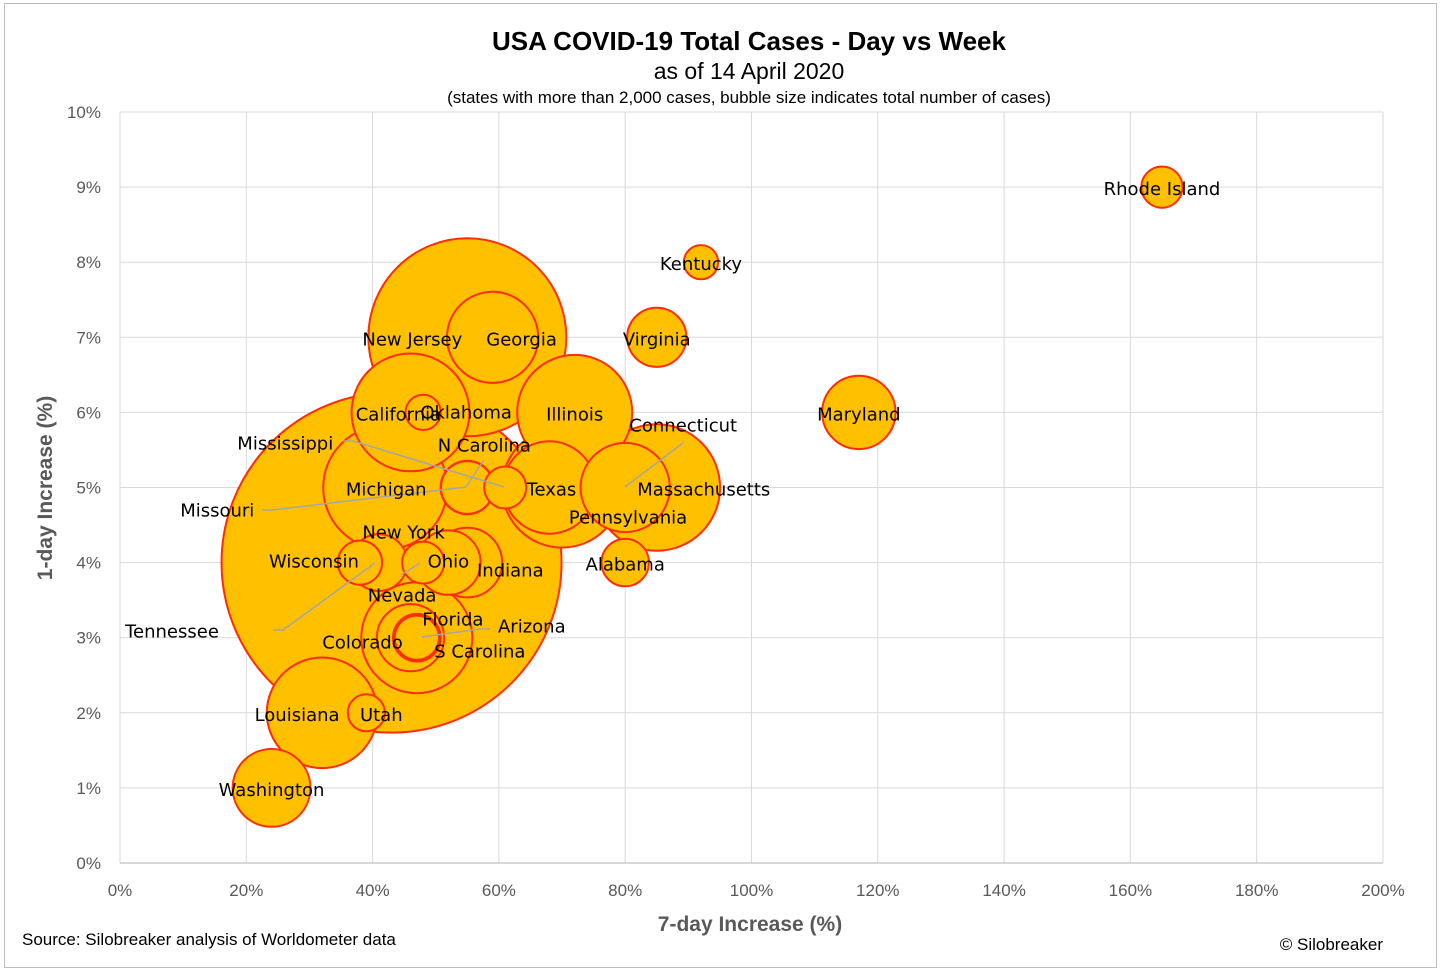  I want to click on x-tick-label: 20%, so click(246, 890).